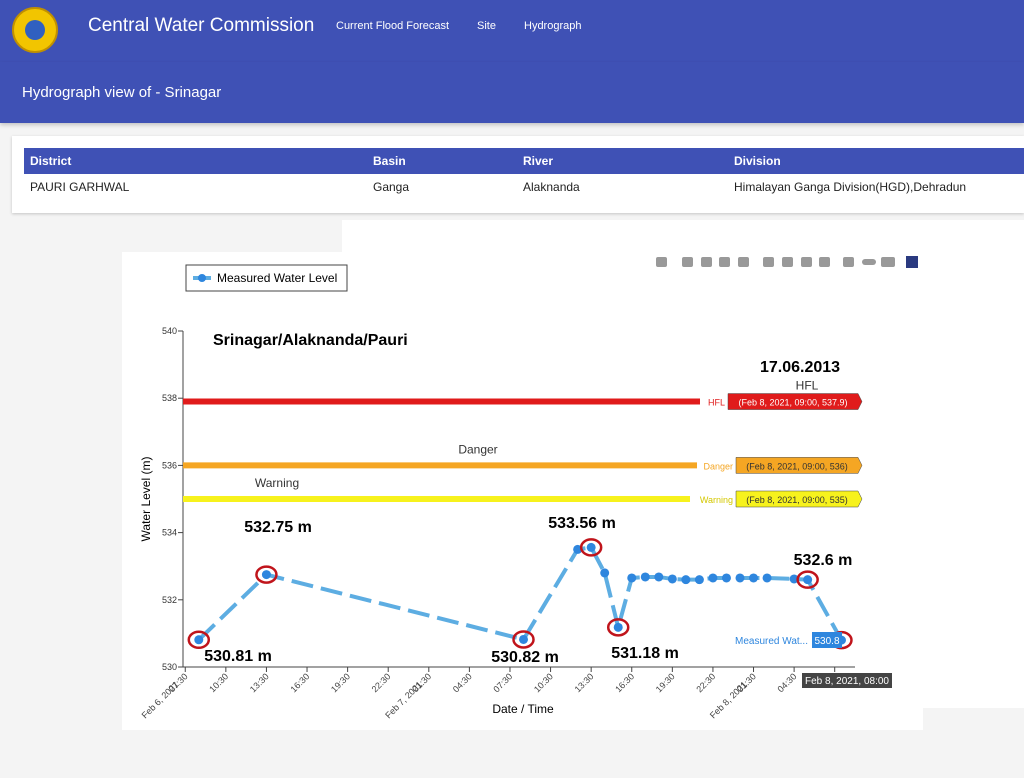  What do you see at coordinates (807, 386) in the screenshot?
I see `threshold-note: HFL` at bounding box center [807, 386].